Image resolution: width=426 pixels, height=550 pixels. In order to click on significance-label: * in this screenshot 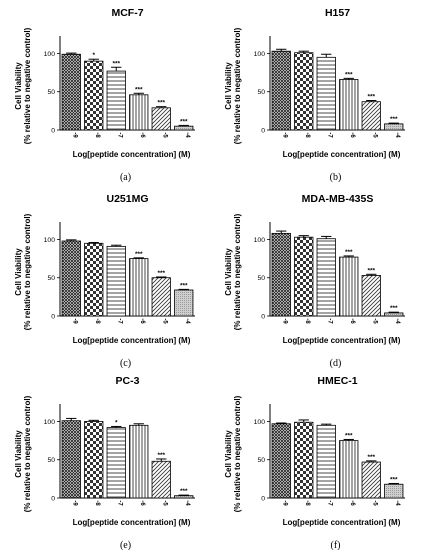, I will do `click(93, 55)`.